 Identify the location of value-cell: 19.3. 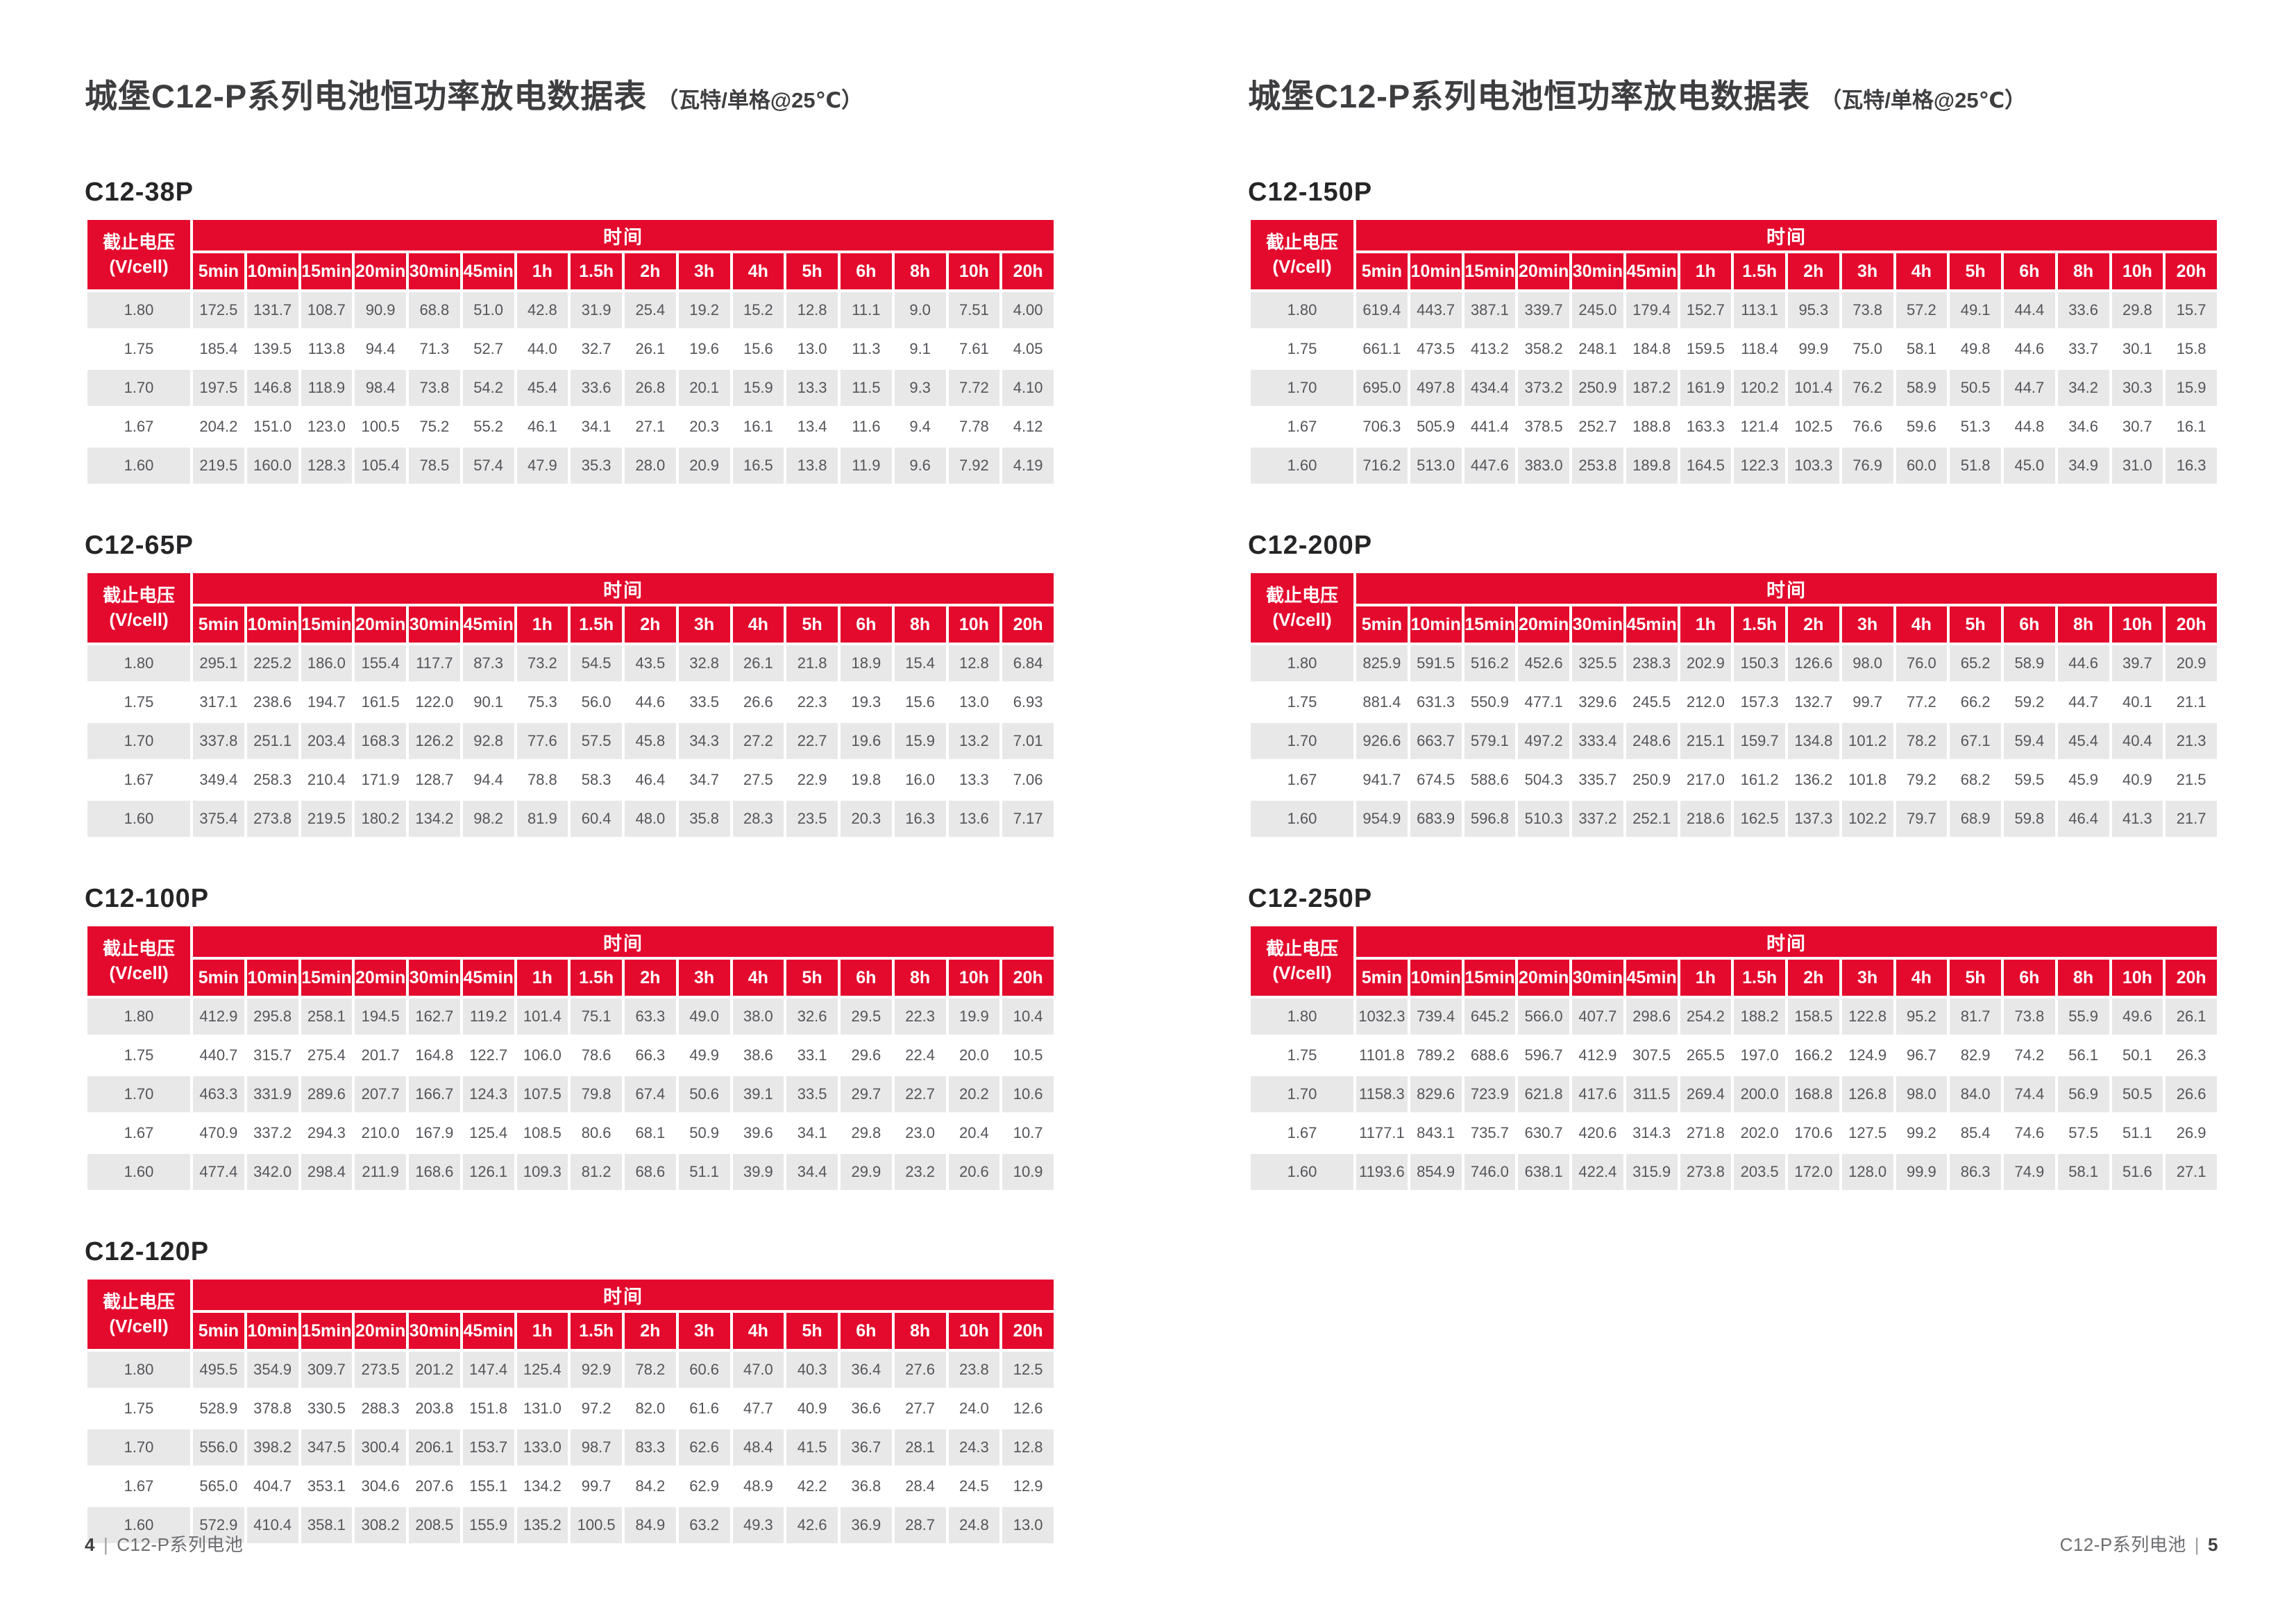
(866, 702).